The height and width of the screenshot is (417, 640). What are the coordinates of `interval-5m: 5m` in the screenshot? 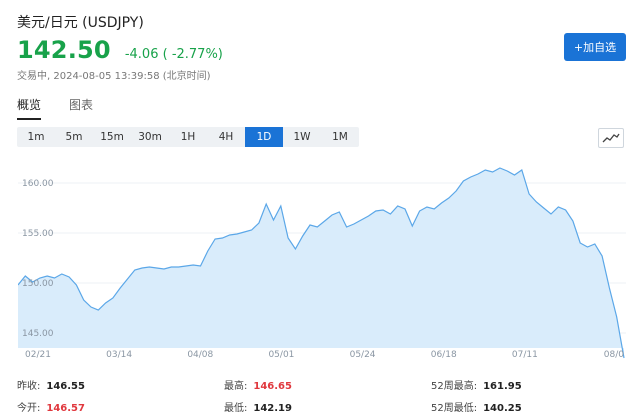 It's located at (74, 137).